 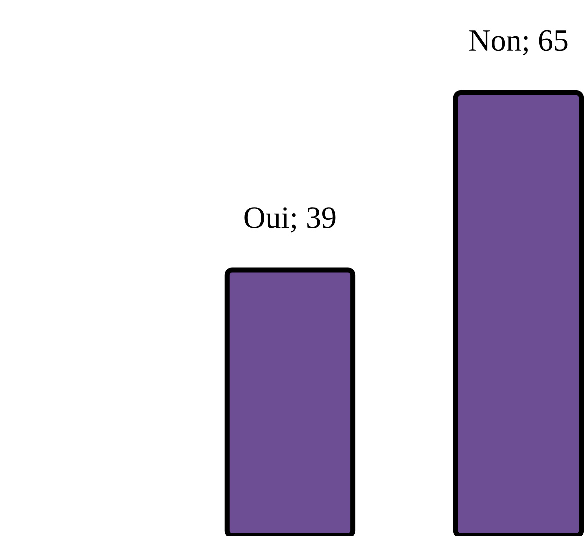 I want to click on data-label: Oui; 39, so click(x=290, y=220).